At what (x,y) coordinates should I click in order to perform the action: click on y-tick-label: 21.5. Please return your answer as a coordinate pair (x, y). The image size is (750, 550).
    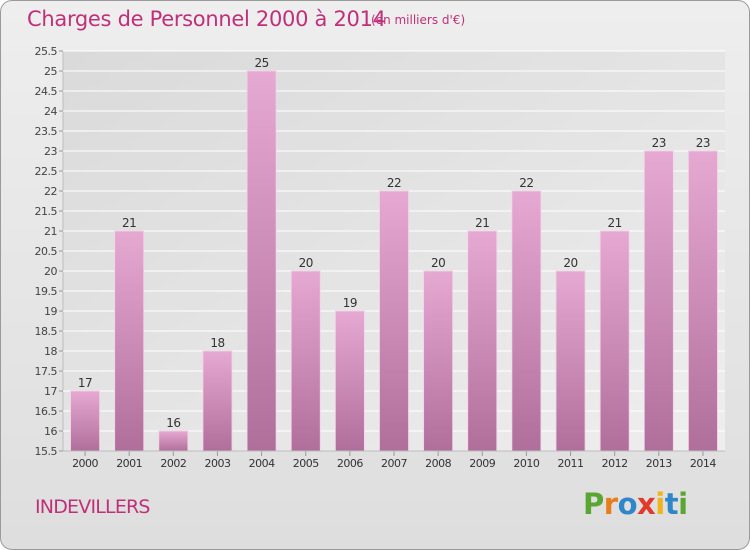
    Looking at the image, I should click on (46, 211).